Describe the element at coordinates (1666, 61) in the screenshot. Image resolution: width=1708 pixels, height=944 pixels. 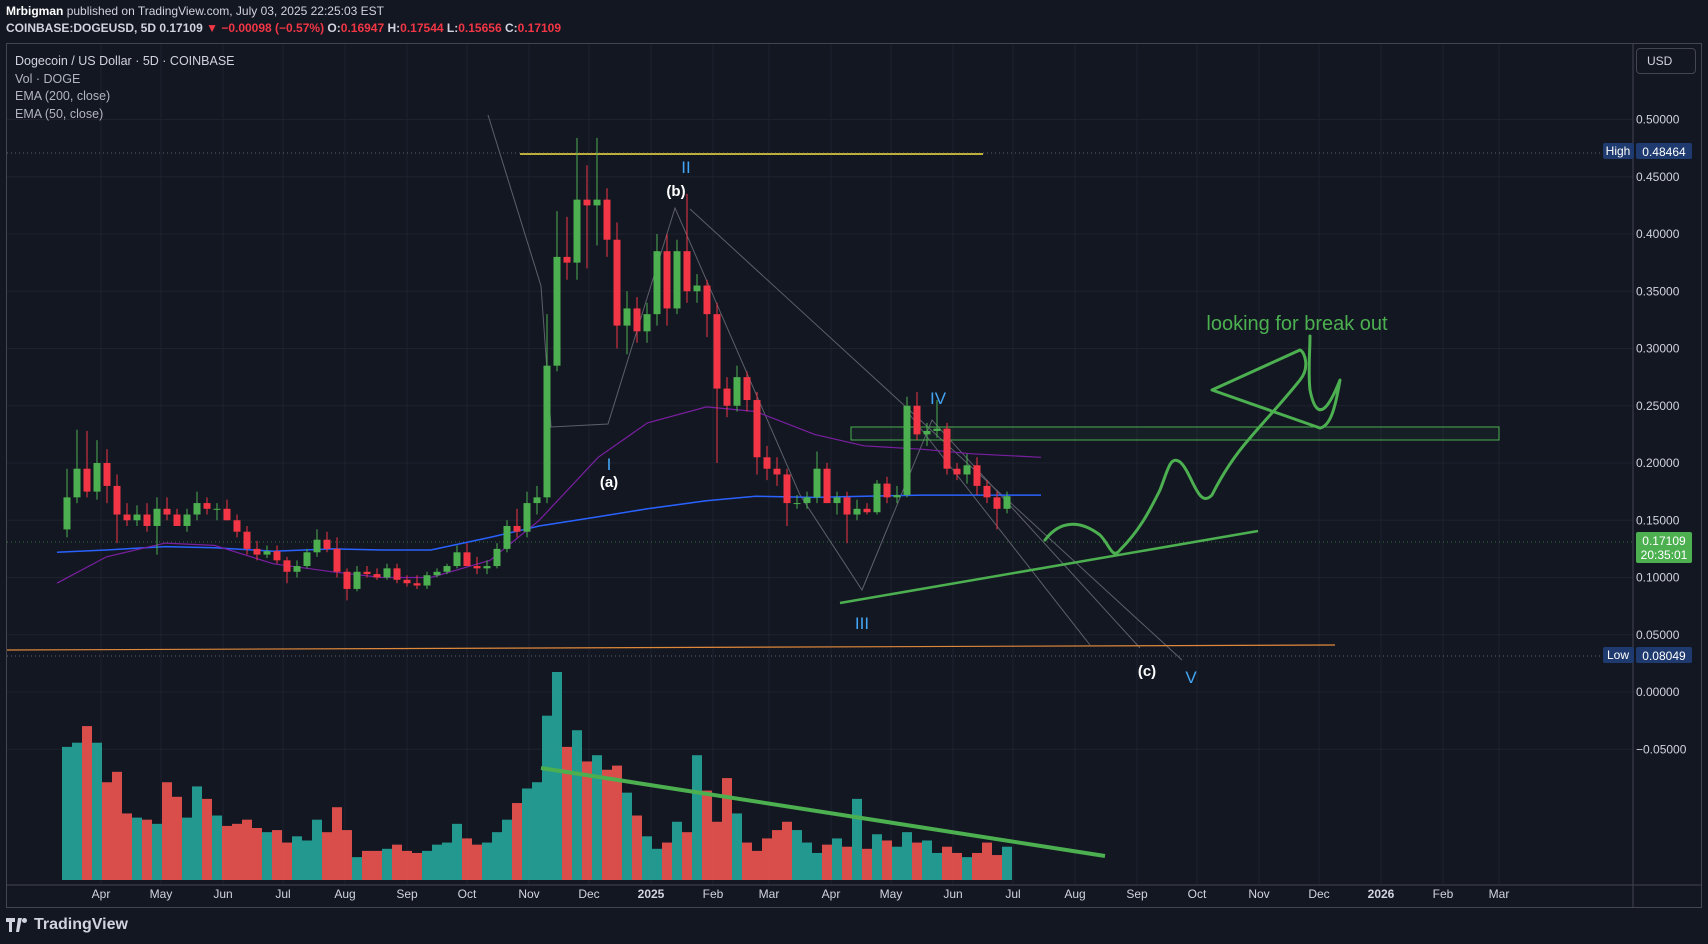
I see `currency-button: USD` at that location.